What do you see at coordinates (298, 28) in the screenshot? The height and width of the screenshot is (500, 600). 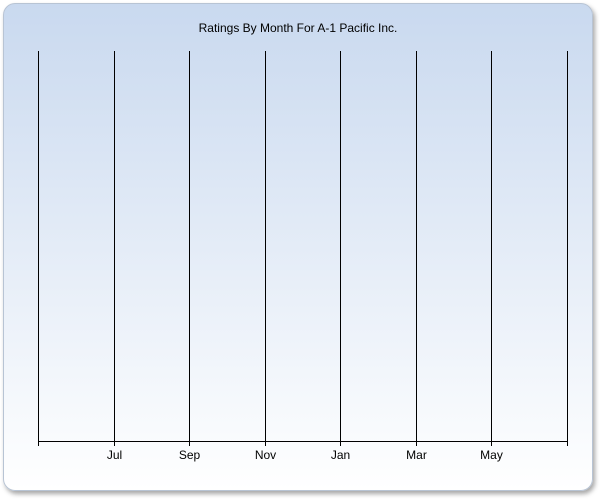 I see `chart-title: Ratings By Month For A-1 Pacific Inc.` at bounding box center [298, 28].